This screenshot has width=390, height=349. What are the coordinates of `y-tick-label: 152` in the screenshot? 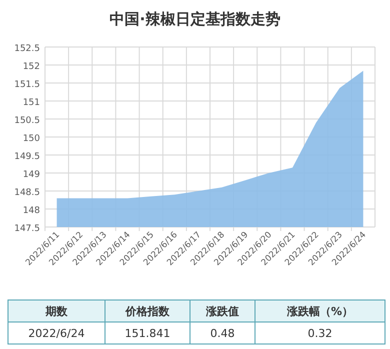 It's located at (31, 67).